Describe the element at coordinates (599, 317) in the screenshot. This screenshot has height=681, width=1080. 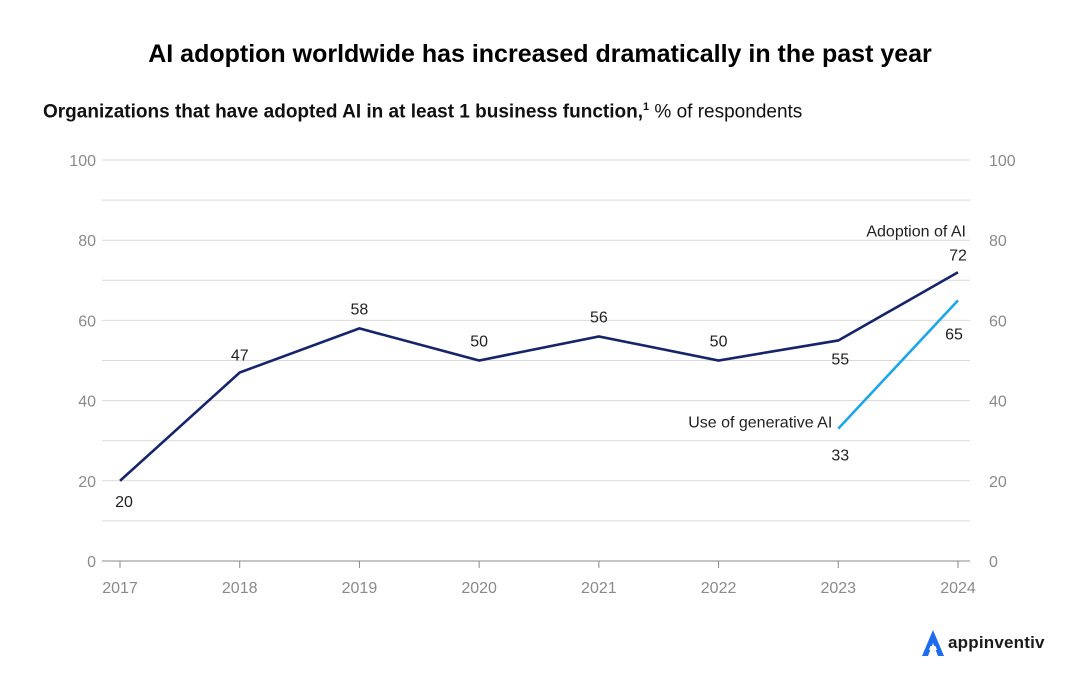
I see `data-label-adoption: 56` at that location.